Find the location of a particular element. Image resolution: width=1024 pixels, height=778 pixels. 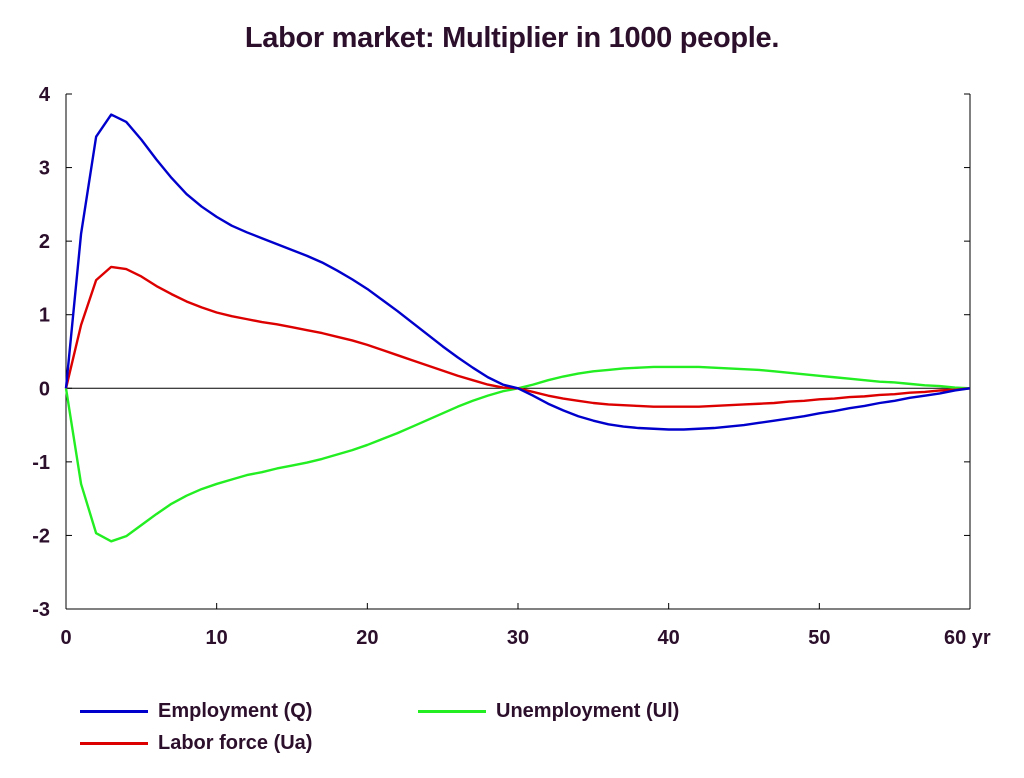

y-tick-label: 1 is located at coordinates (44, 316).